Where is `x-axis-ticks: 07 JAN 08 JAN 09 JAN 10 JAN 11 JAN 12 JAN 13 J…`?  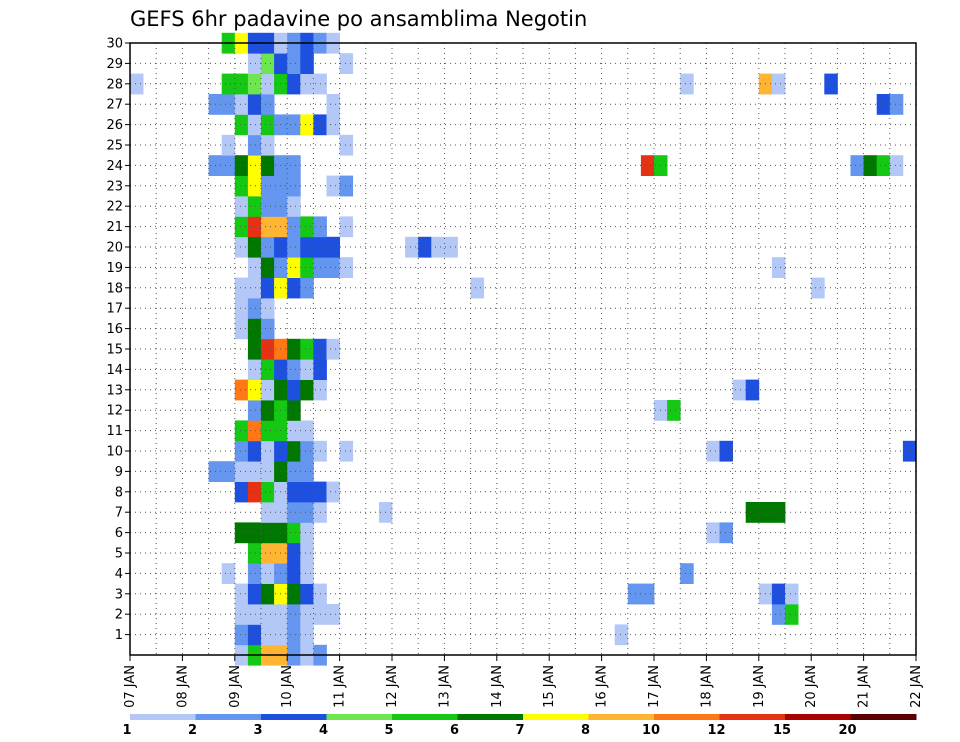
x-axis-ticks: 07 JAN 08 JAN 09 JAN 10 JAN 11 JAN 12 JAN 13 J… is located at coordinates (523, 681).